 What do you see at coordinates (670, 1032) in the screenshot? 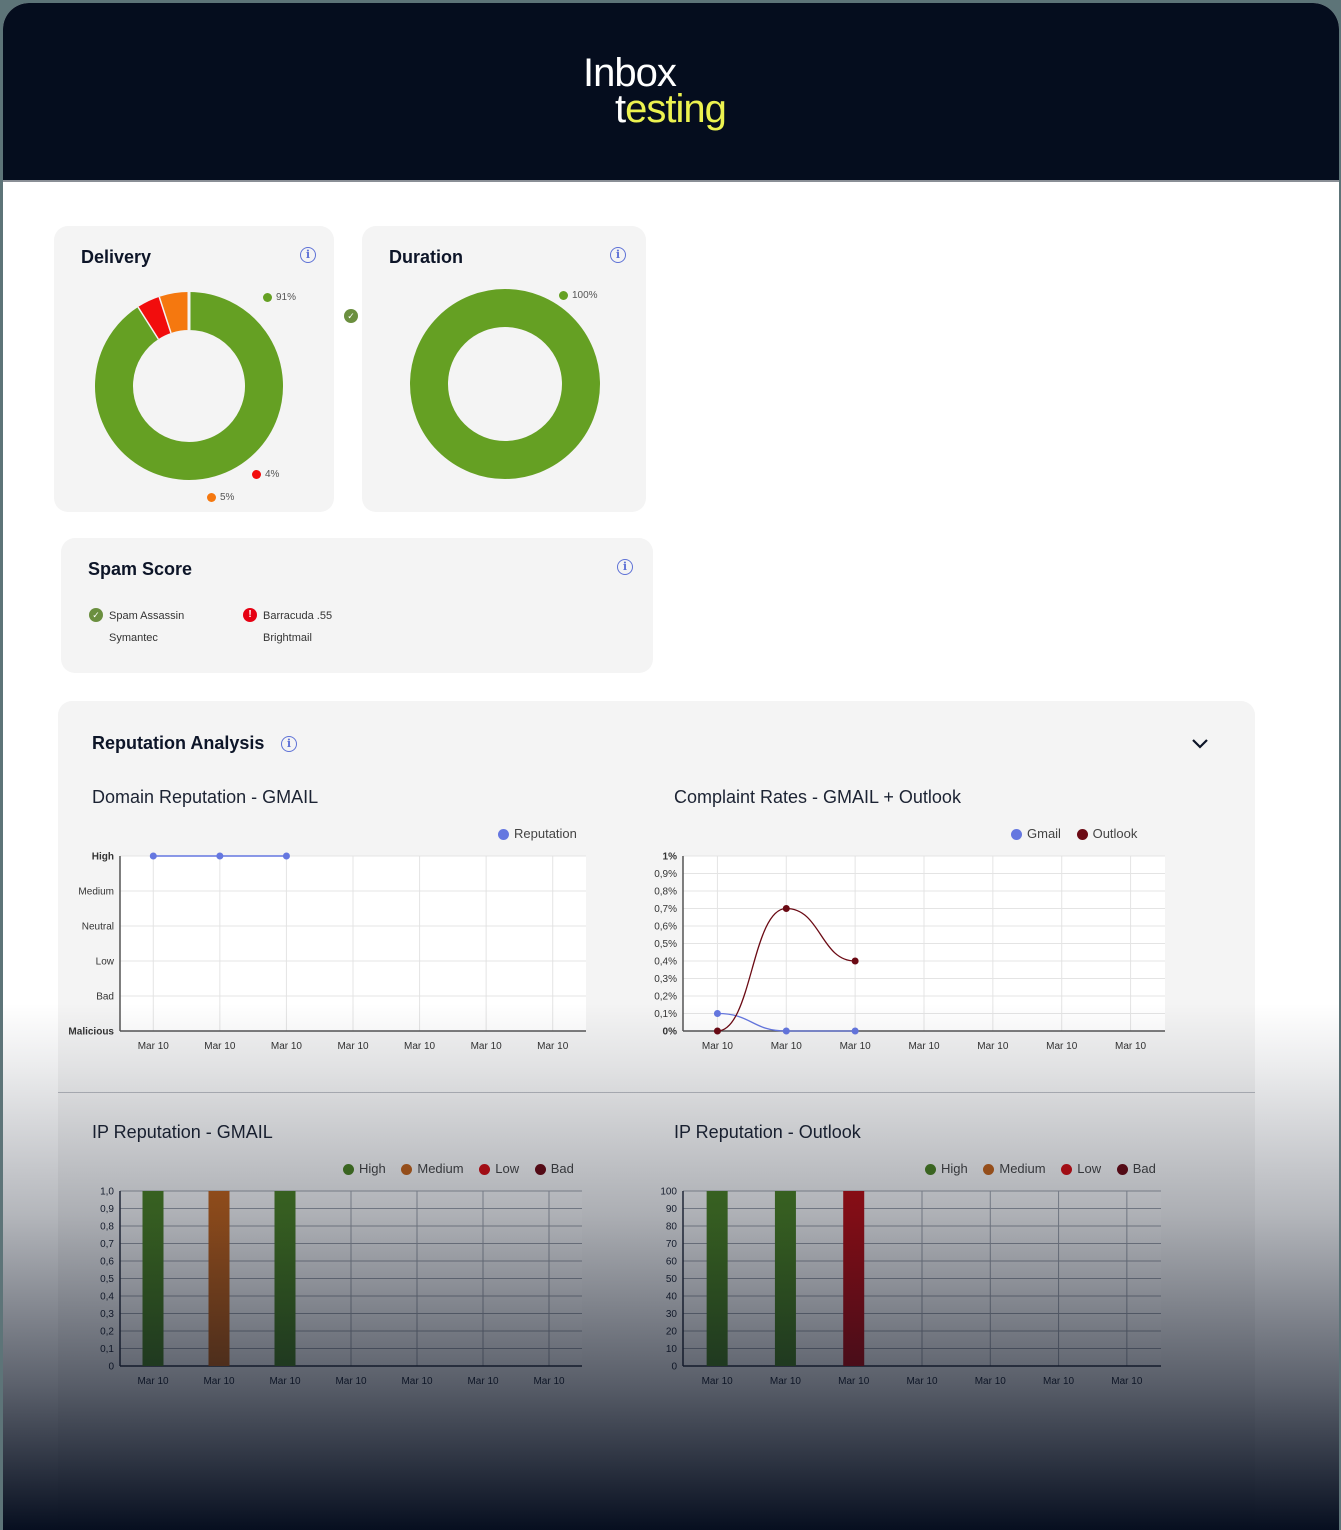
I see `svg-text: 0%` at bounding box center [670, 1032].